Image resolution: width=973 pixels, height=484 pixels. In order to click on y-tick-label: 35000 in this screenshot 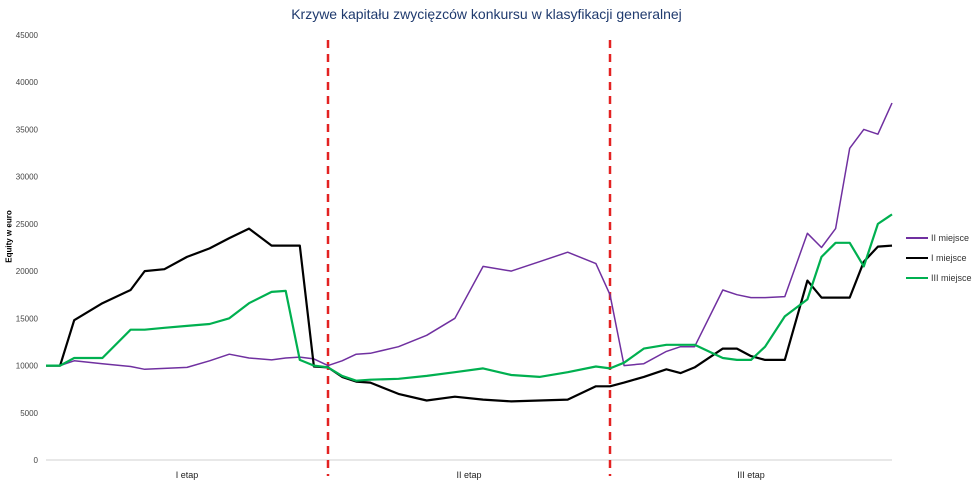, I will do `click(27, 129)`.